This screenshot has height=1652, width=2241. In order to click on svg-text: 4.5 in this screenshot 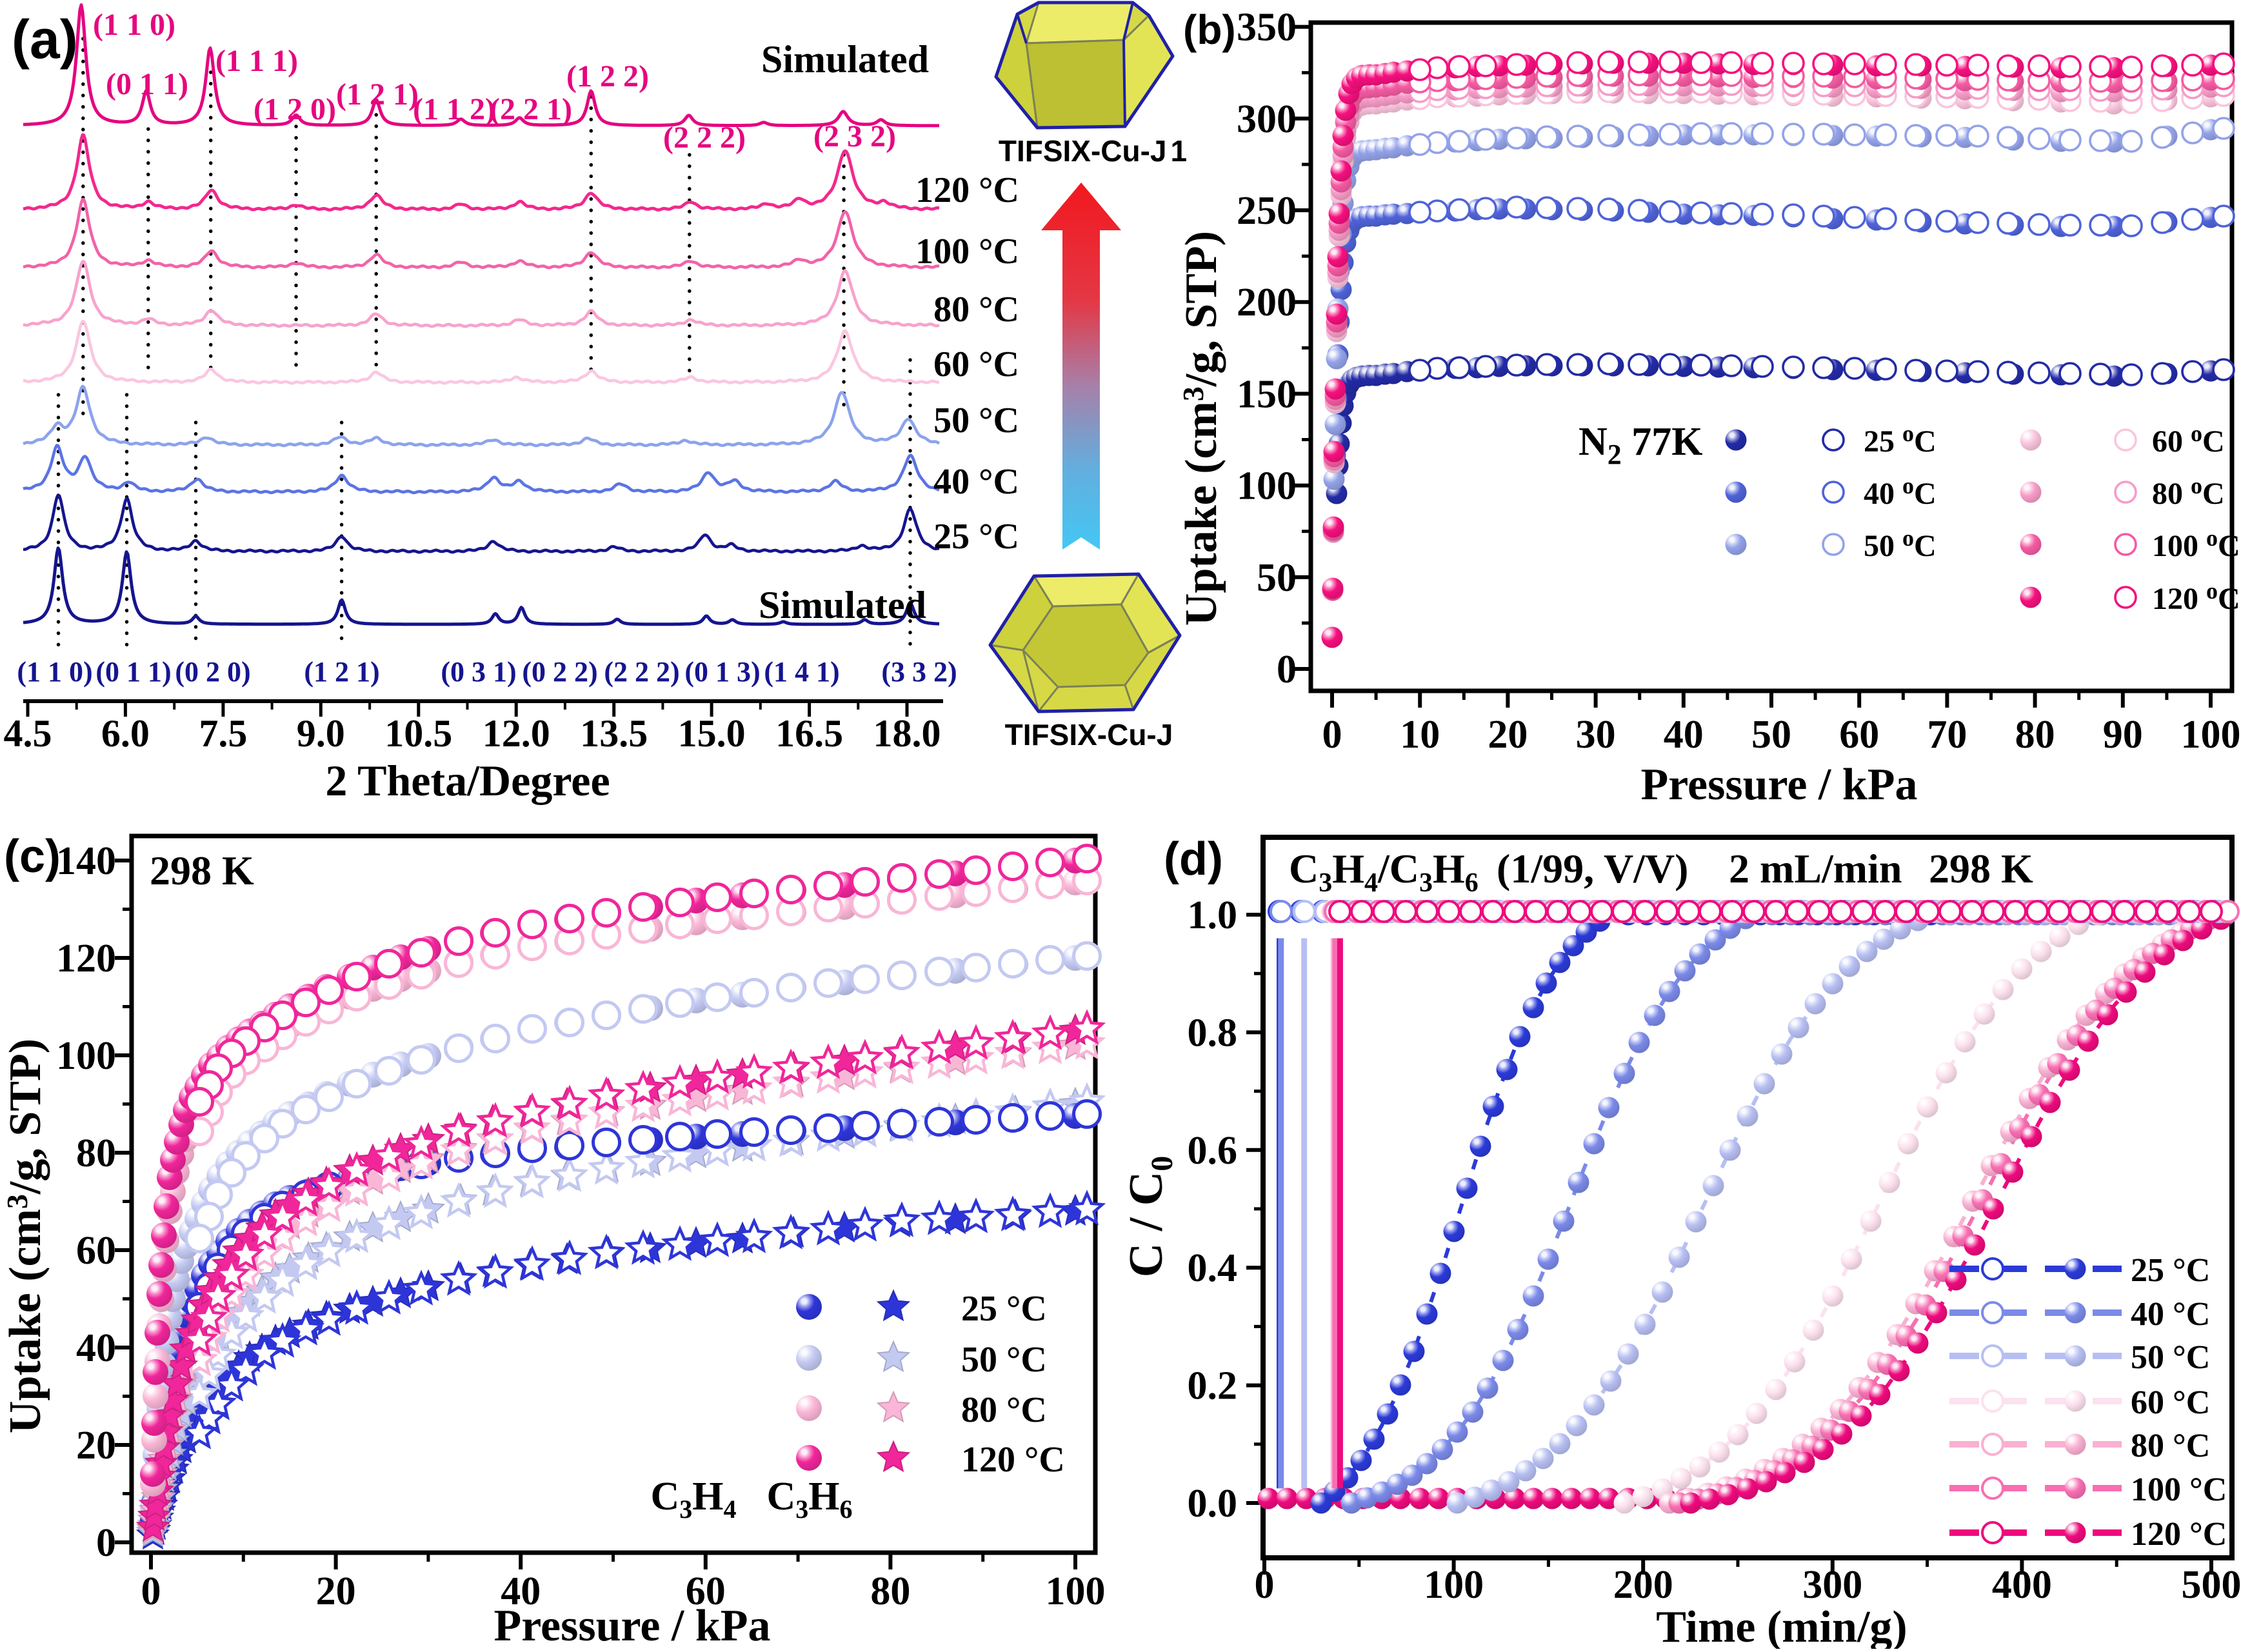, I will do `click(28, 733)`.